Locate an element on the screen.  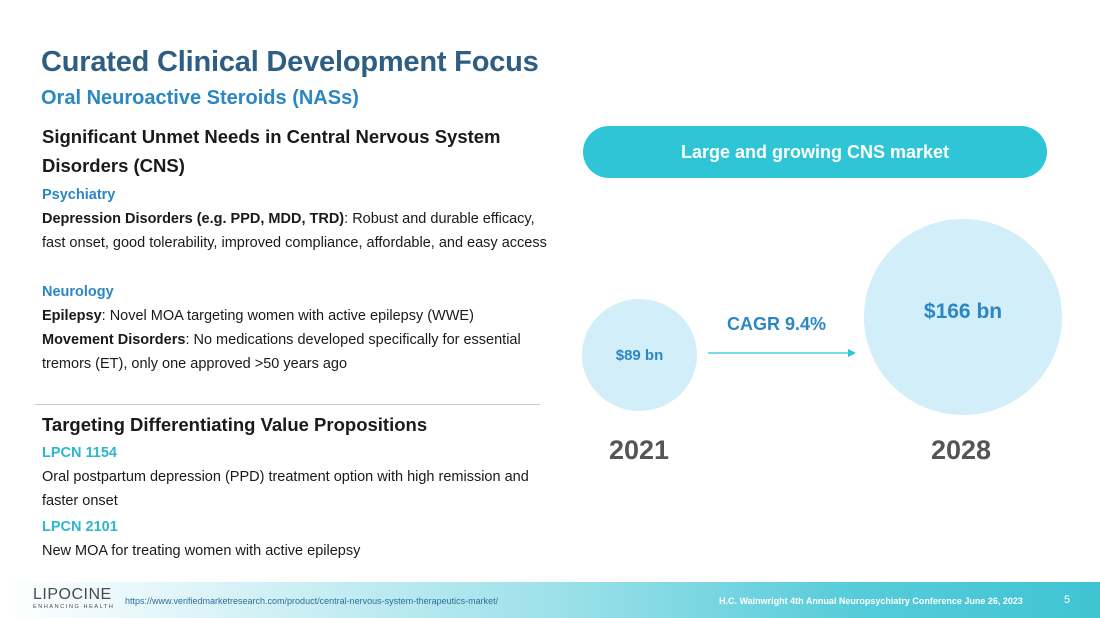
logo-wordmark: LIPOCINE is located at coordinates (72, 594).